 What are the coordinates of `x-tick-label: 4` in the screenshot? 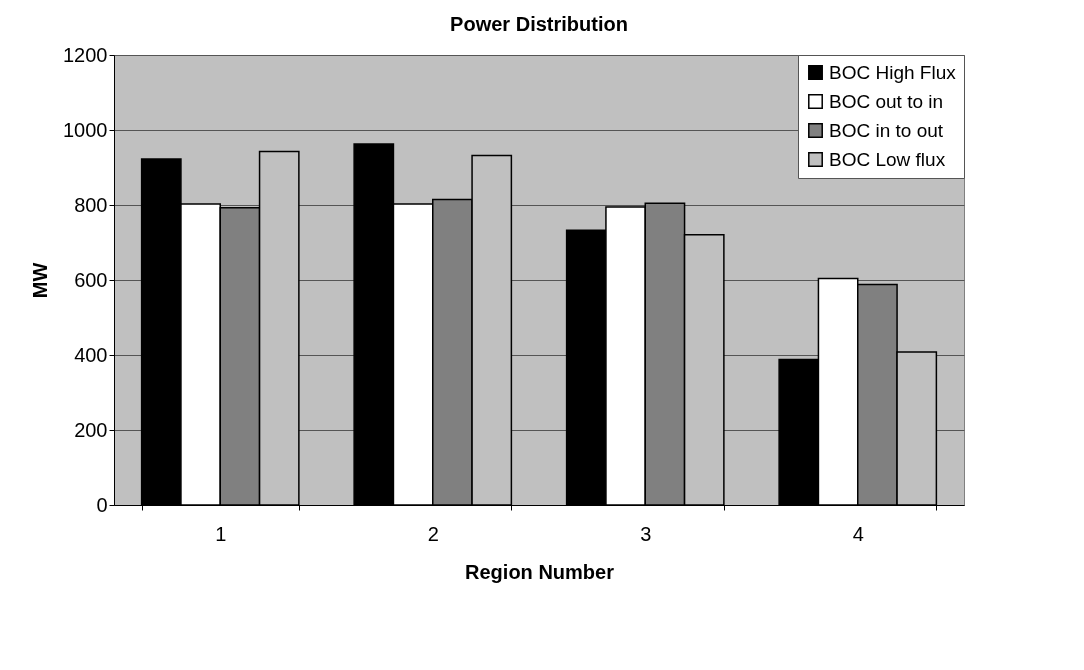 It's located at (858, 533).